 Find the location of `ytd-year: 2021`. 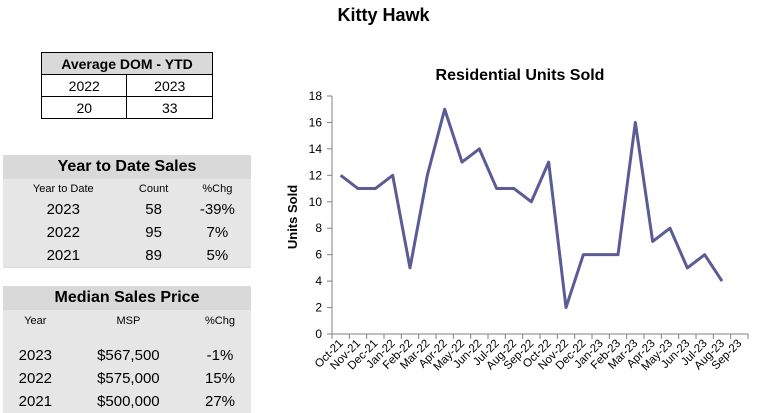

ytd-year: 2021 is located at coordinates (63, 255).